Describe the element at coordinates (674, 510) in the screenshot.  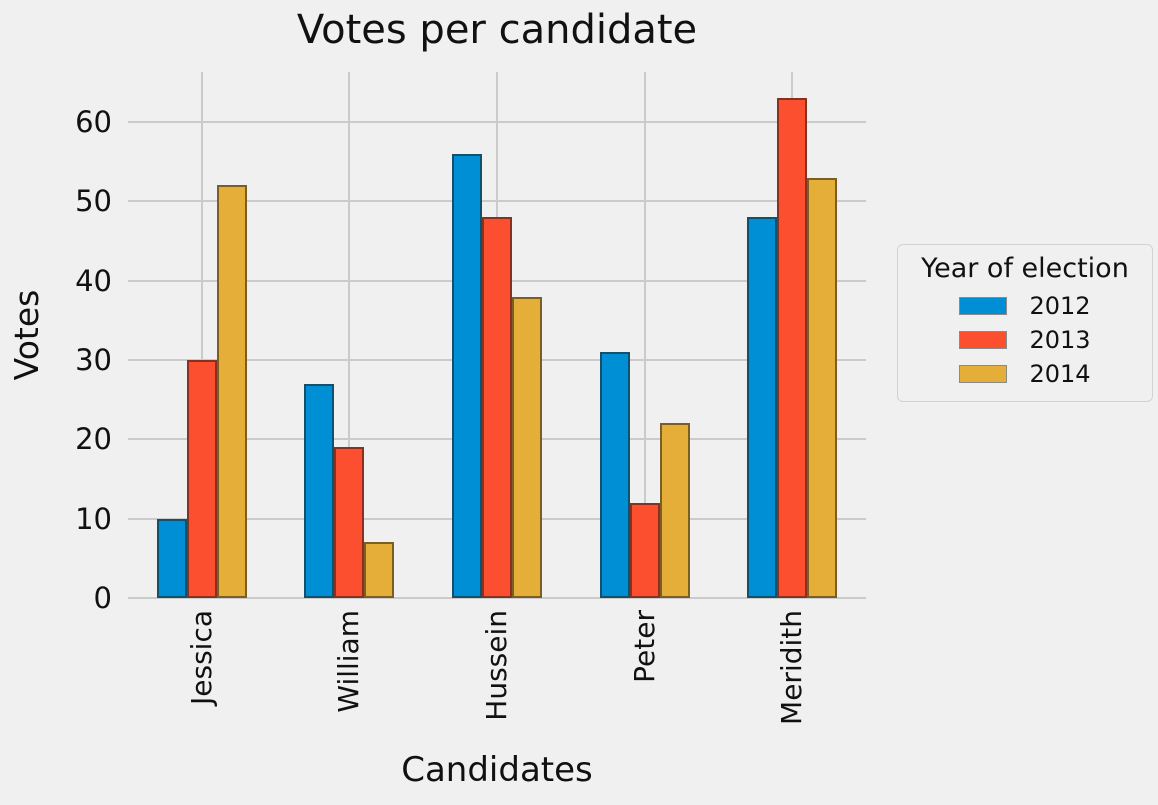
I see `bar-2014-peter` at that location.